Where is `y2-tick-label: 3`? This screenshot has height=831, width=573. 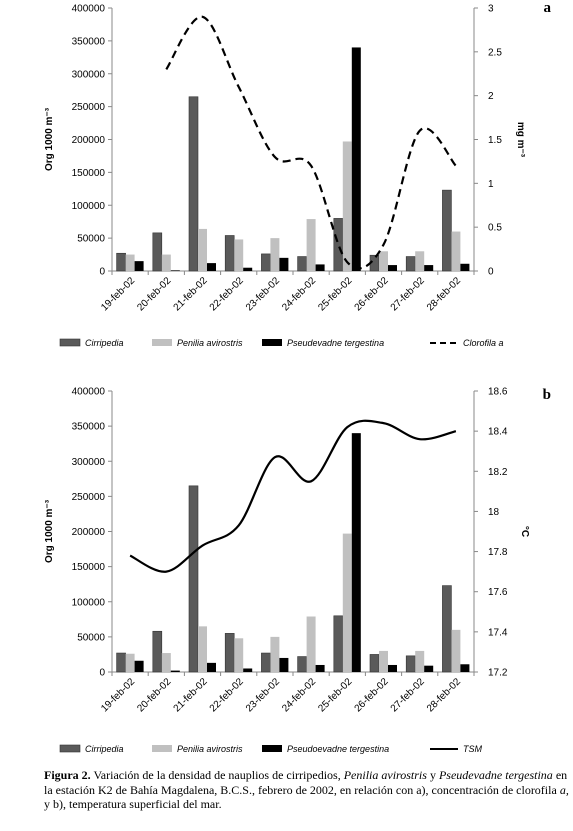 y2-tick-label: 3 is located at coordinates (491, 9).